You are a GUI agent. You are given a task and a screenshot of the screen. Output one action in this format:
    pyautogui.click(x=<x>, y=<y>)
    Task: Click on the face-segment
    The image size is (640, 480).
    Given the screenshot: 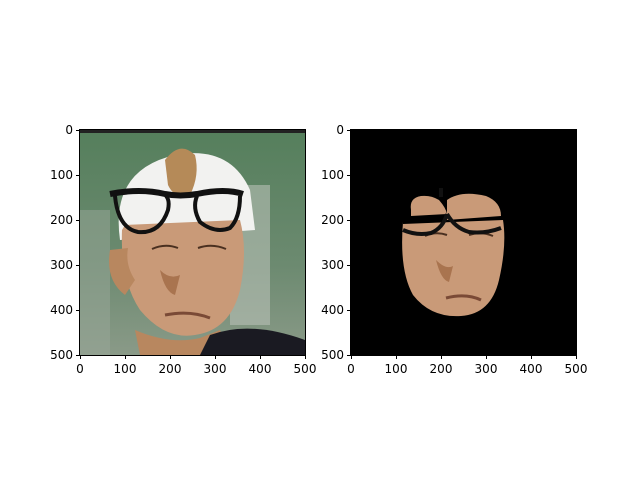 What is the action you would take?
    pyautogui.click(x=453, y=268)
    